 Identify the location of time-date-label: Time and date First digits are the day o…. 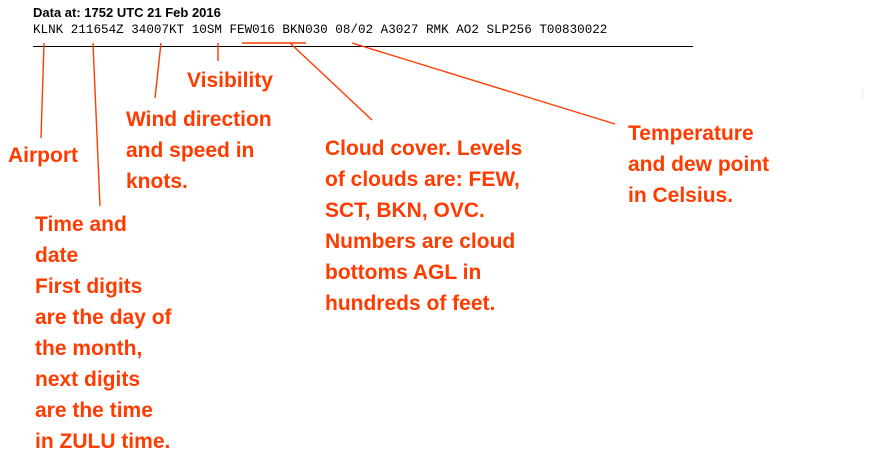
(103, 333).